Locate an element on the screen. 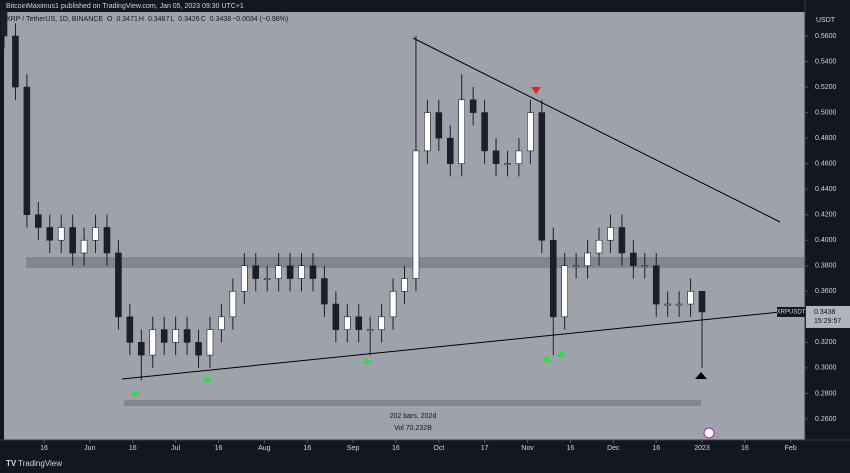  legend-item: 0.3471 is located at coordinates (127, 19).